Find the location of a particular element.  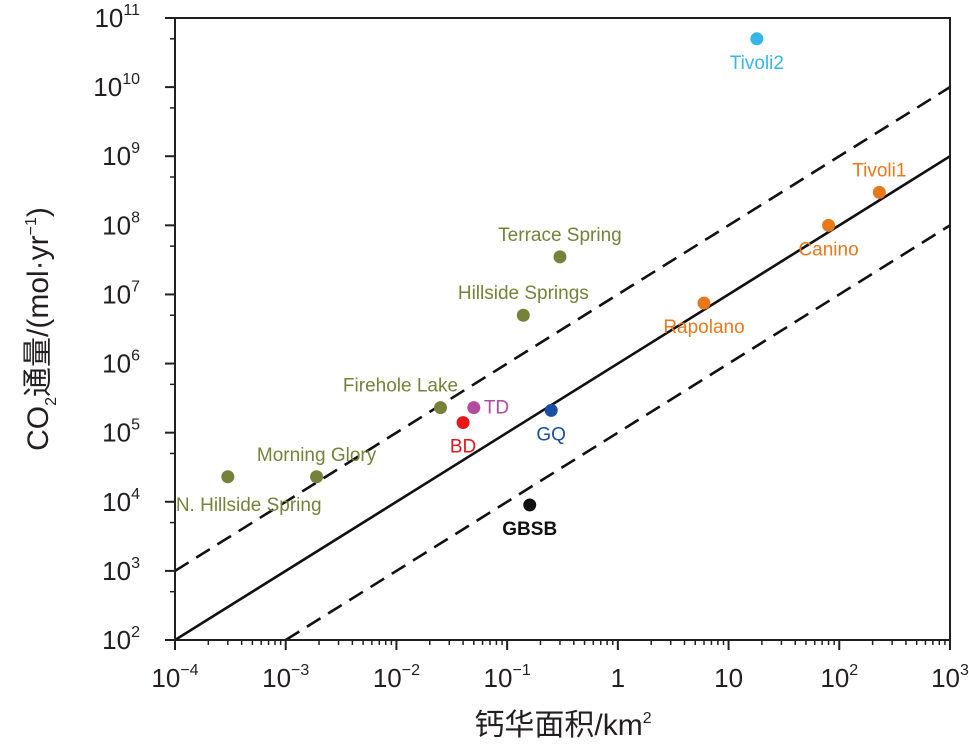

x-tick-label: 10³ is located at coordinates (950, 677).